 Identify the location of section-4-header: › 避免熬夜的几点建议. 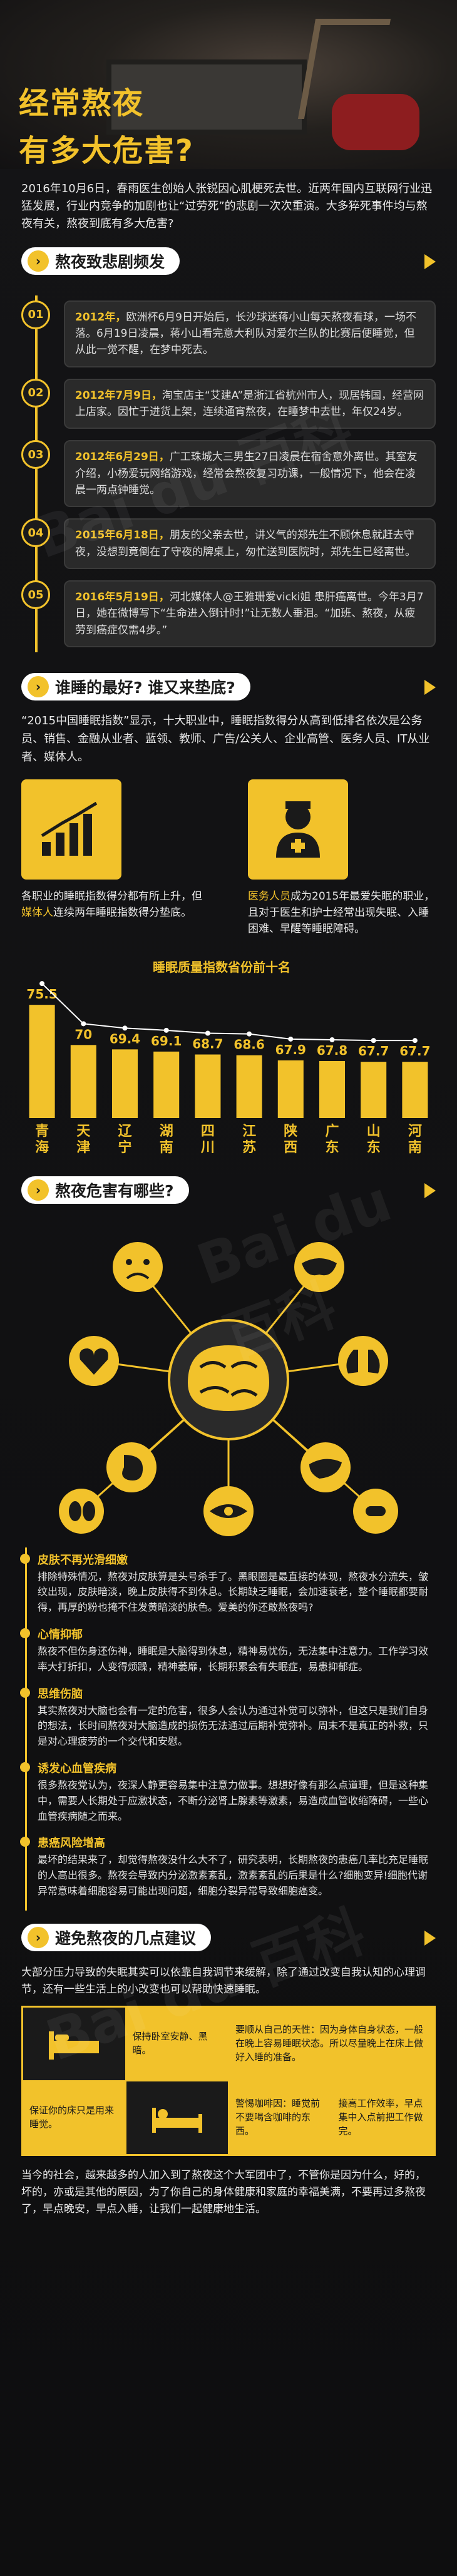
(228, 1937).